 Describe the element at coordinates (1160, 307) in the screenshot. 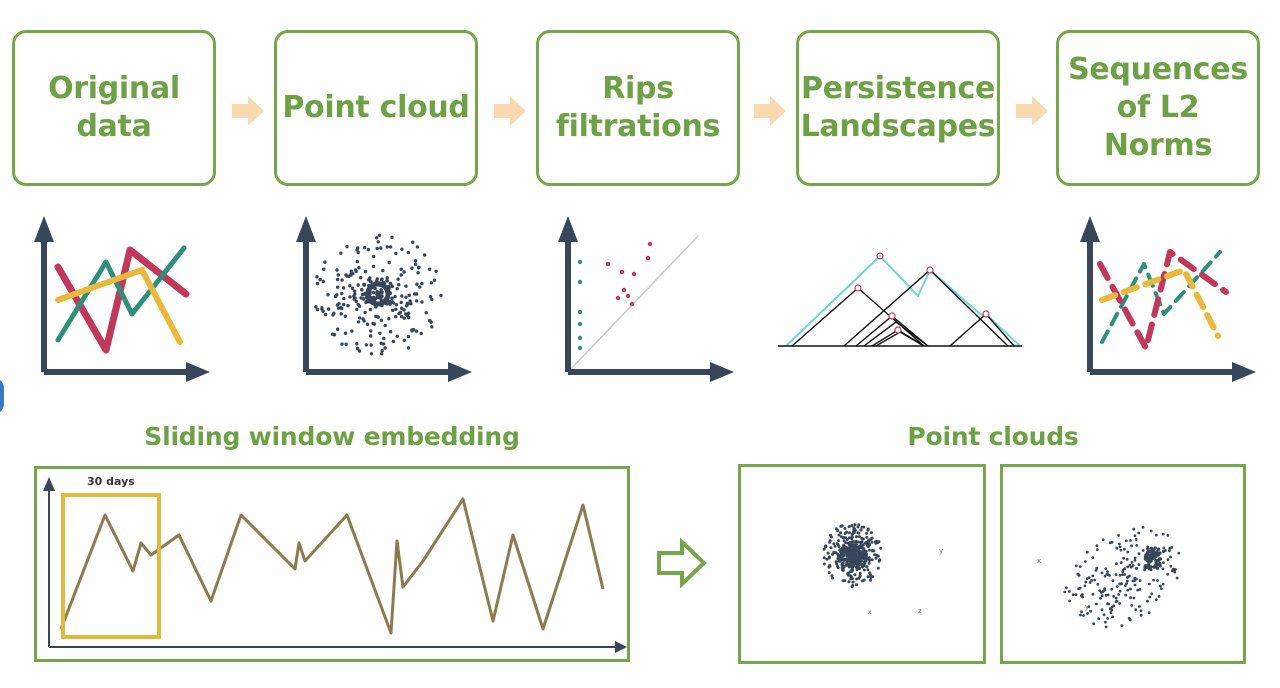

I see `axes` at that location.